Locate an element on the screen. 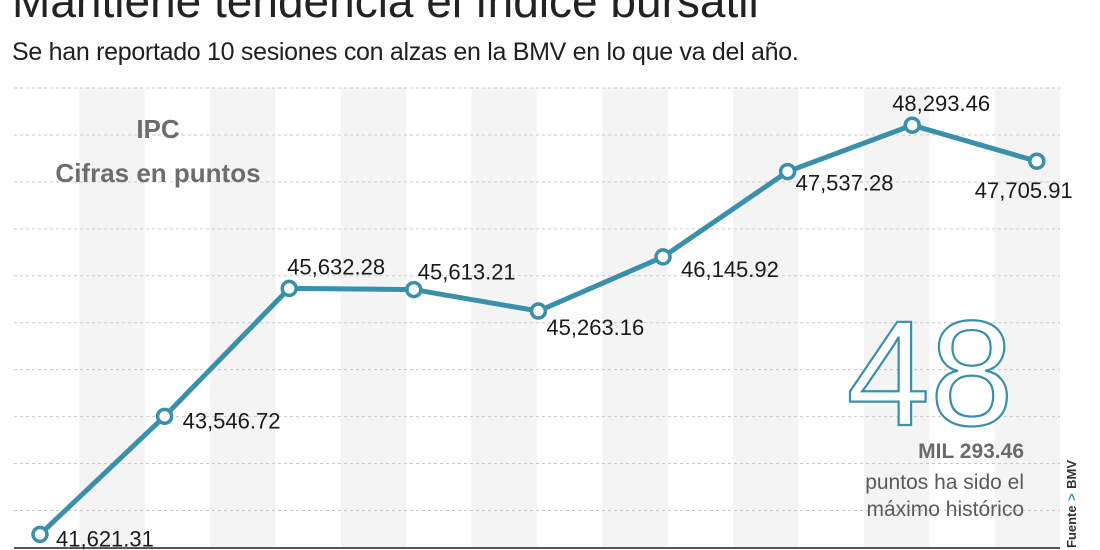 The image size is (1100, 550). data-label: 41,621.31 is located at coordinates (105, 538).